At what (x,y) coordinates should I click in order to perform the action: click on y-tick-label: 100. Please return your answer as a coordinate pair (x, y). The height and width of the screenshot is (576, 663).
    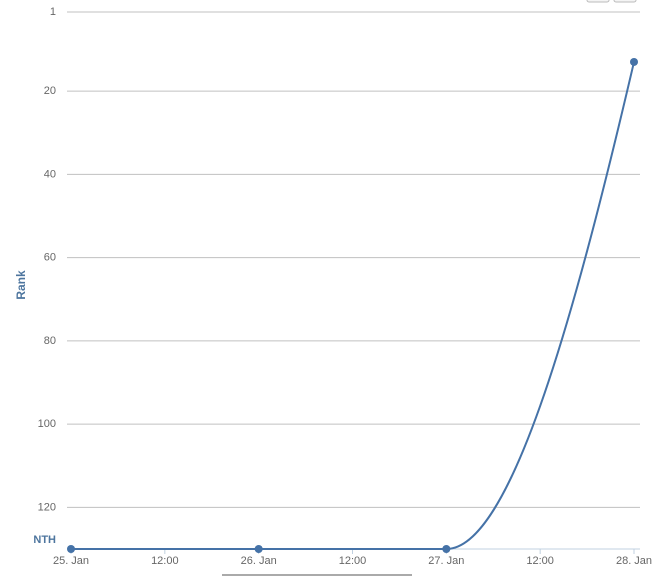
    Looking at the image, I should click on (47, 424).